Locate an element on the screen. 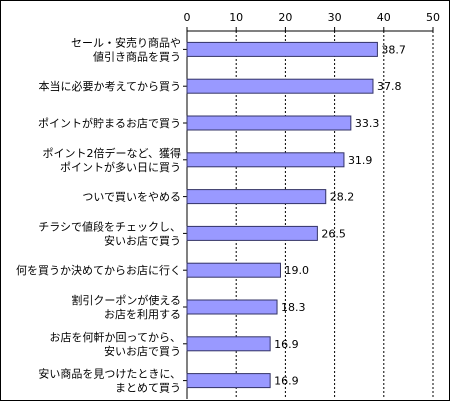 The height and width of the screenshot is (401, 450). category-label: チラシで値段をチェックし、安いお店で買う is located at coordinates (109, 233).